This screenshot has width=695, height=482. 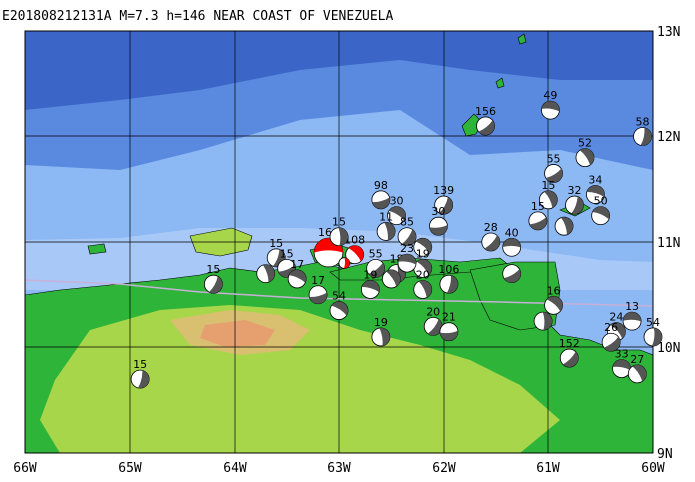 I want to click on depth-label: 13, so click(x=632, y=306).